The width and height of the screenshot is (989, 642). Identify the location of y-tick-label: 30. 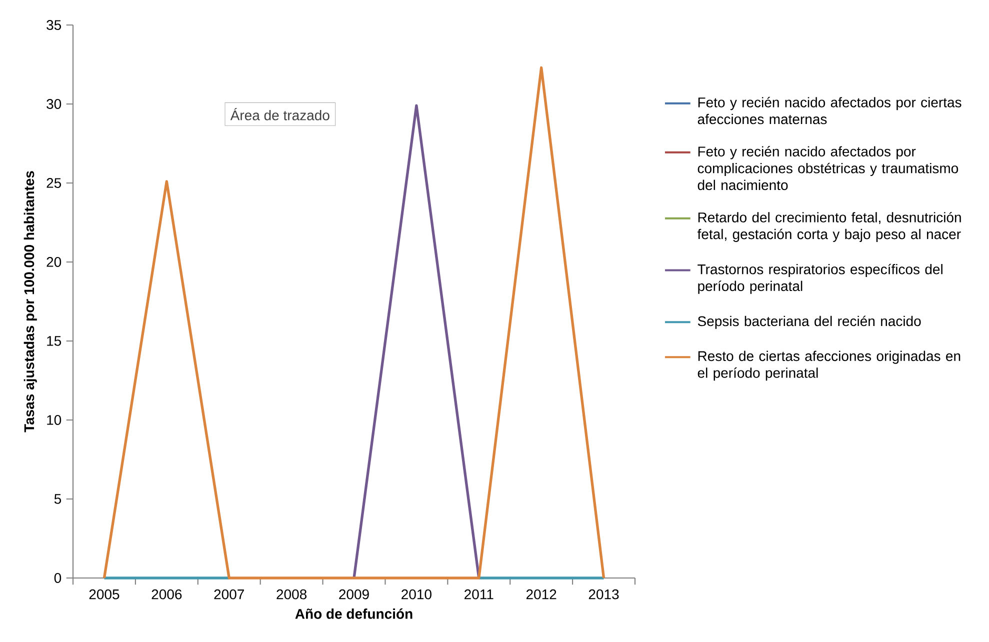
(54, 104).